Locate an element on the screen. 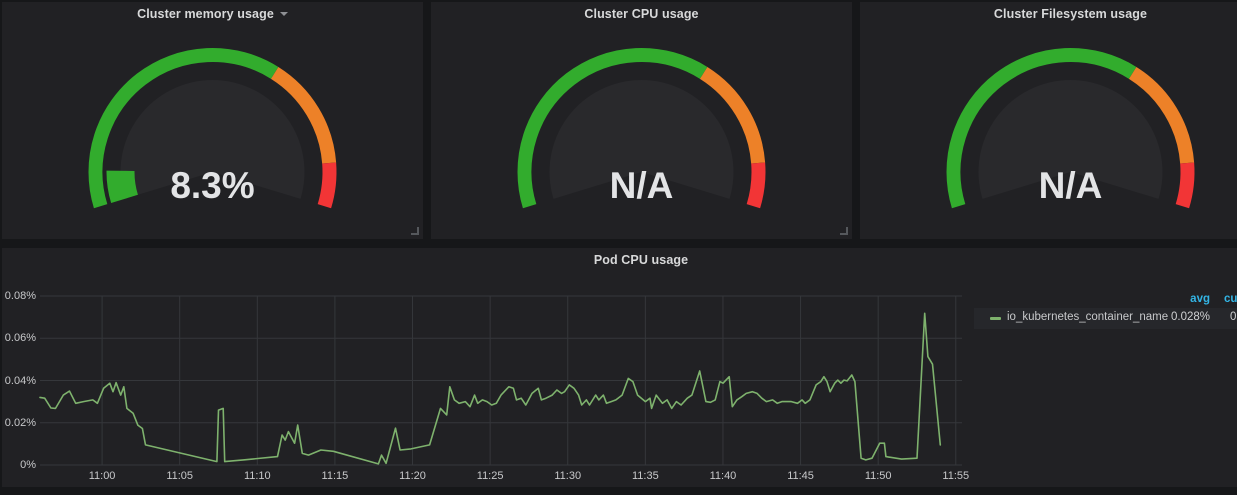 This screenshot has height=495, width=1237. panel-title-text: Cluster Filesystem usage is located at coordinates (1070, 14).